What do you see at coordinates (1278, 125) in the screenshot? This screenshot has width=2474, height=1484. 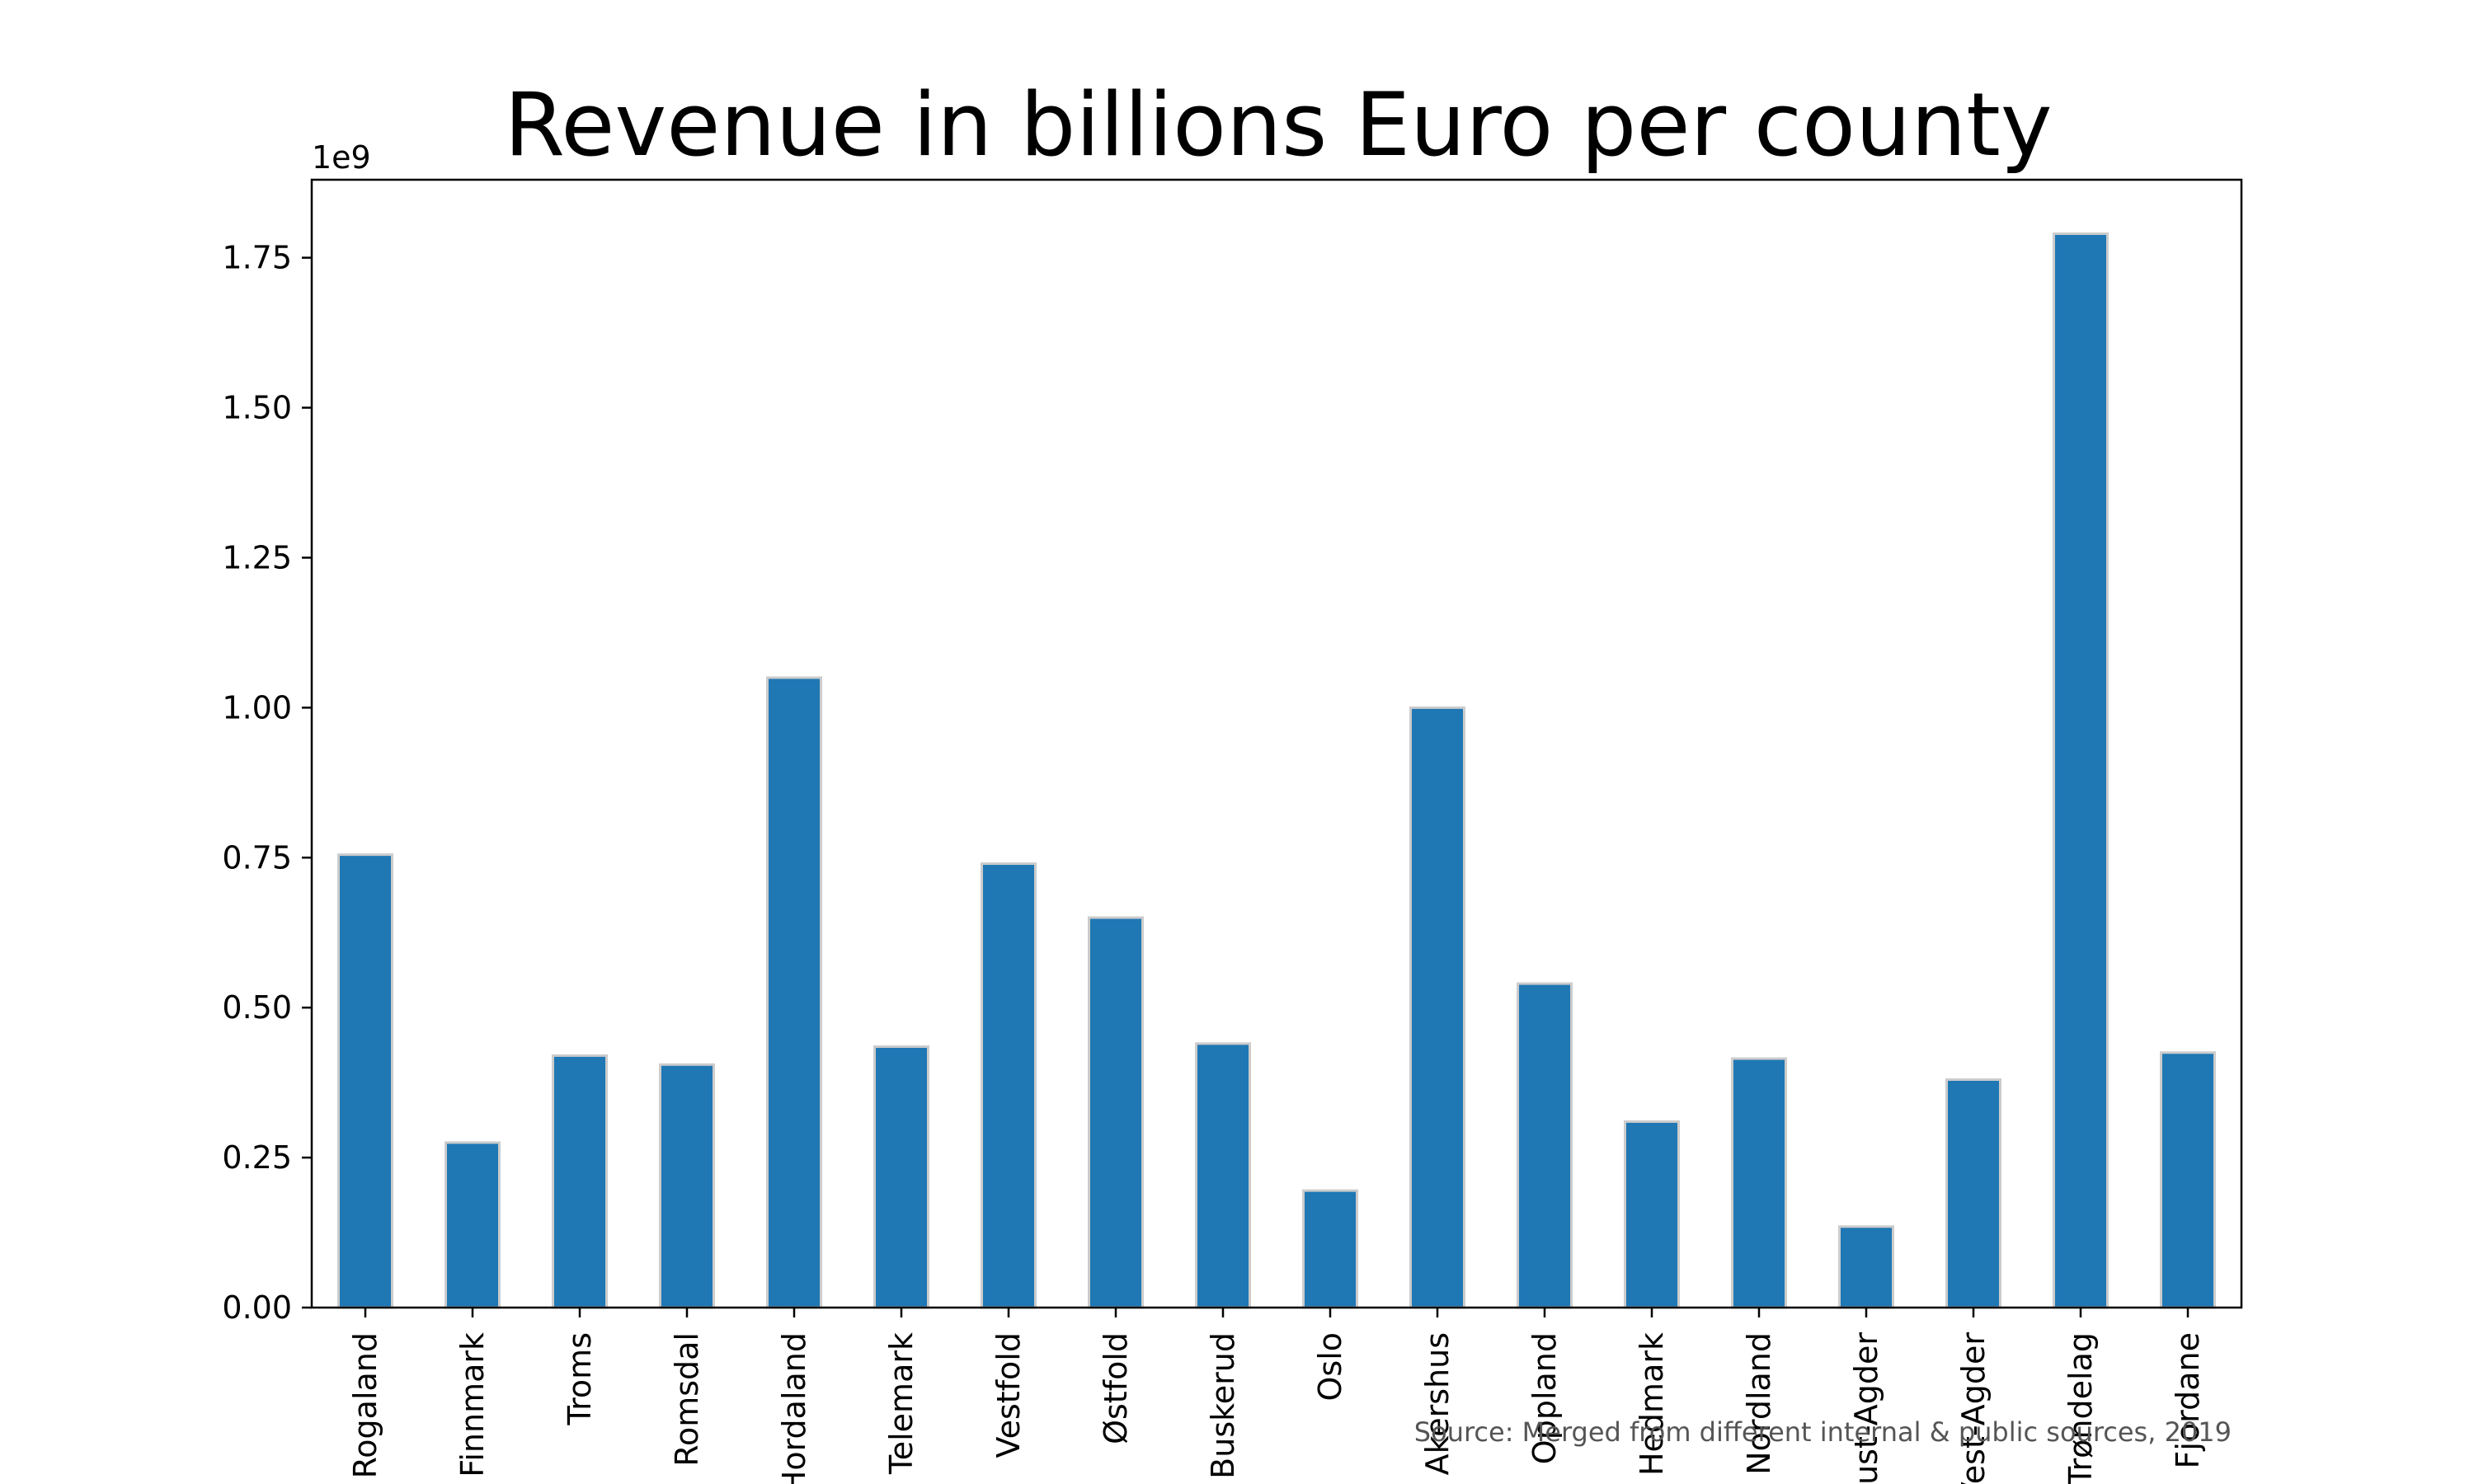 I see `chart-title: Revenue in billions Euro per county` at bounding box center [1278, 125].